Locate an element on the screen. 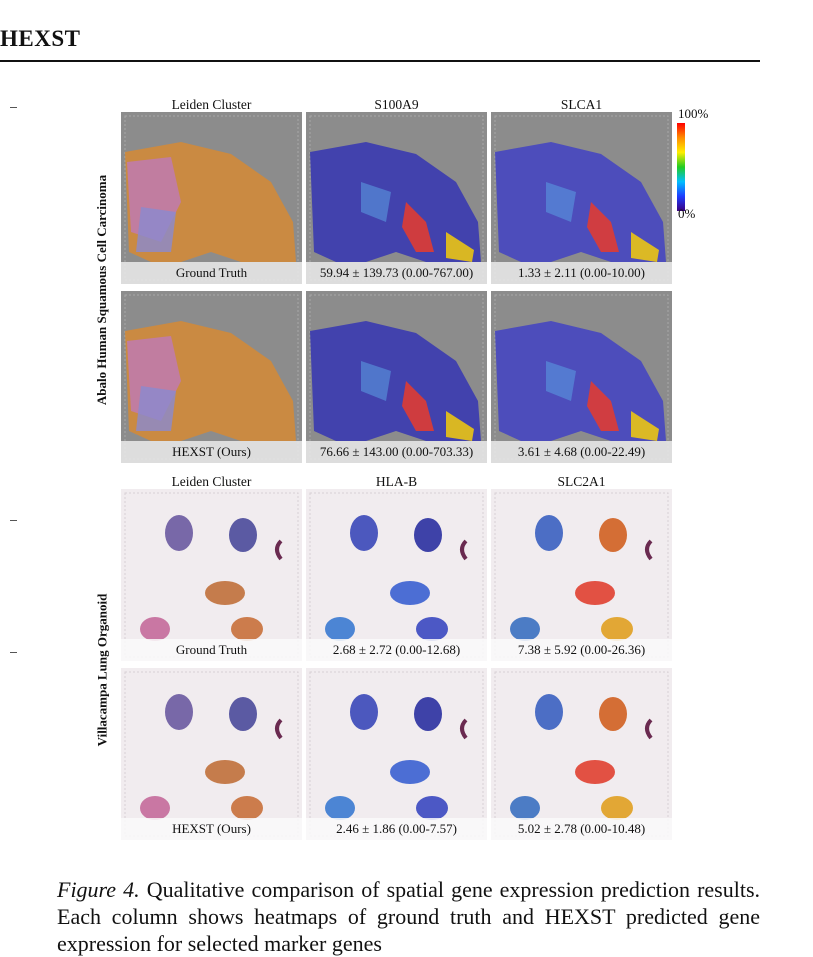 This screenshot has width=813, height=957. caption-label: Figure 4. is located at coordinates (98, 889).